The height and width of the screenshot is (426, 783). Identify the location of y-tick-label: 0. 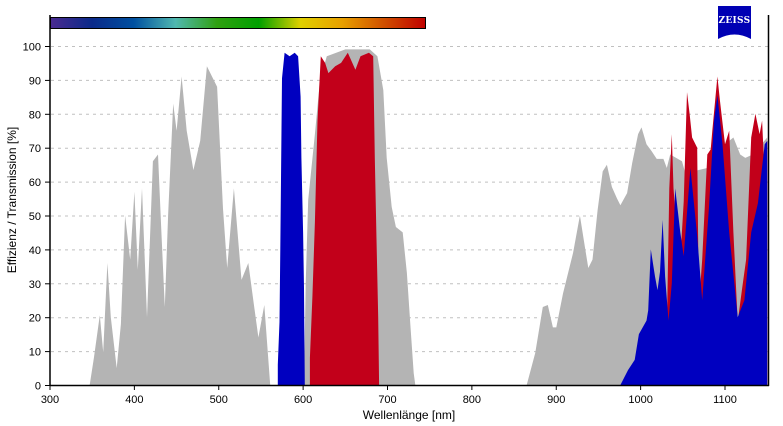
(38, 387).